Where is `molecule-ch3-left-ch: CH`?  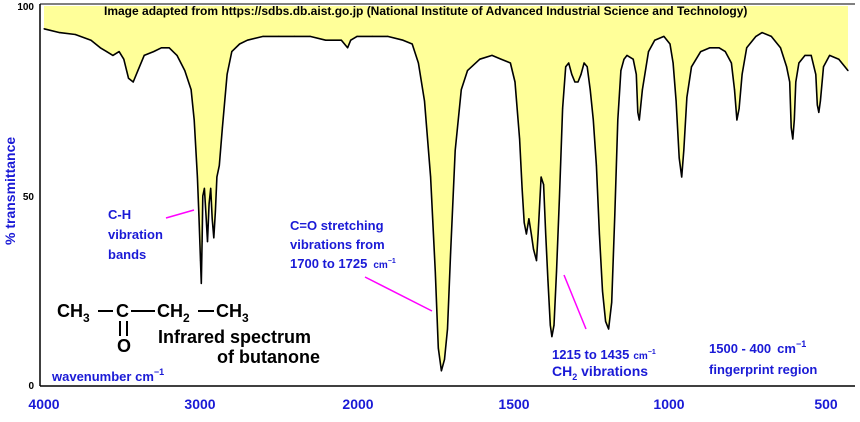
molecule-ch3-left-ch: CH is located at coordinates (70, 311).